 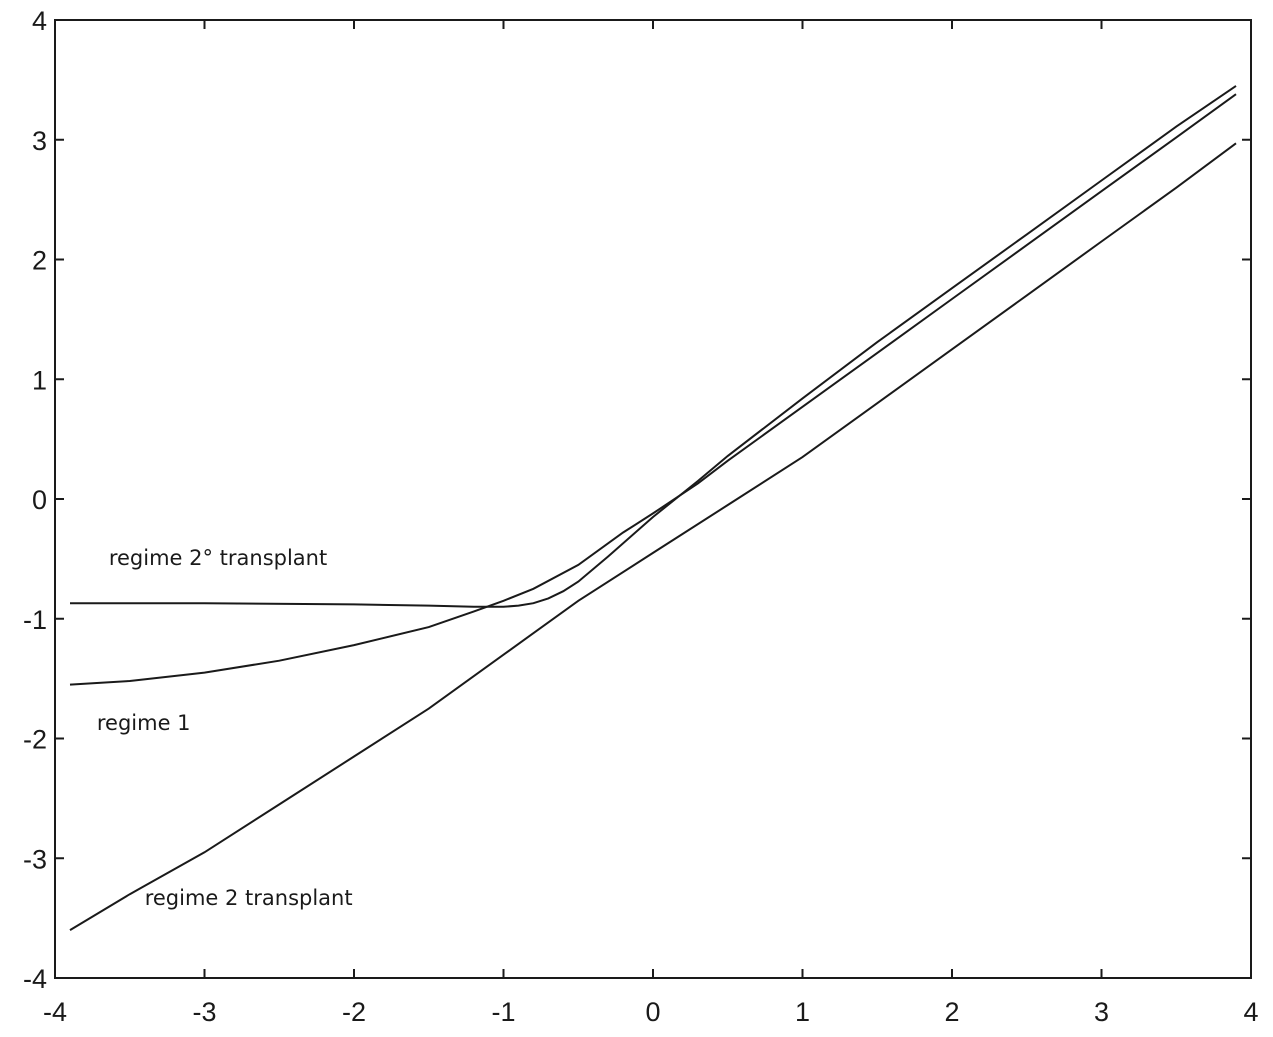 What do you see at coordinates (652, 1012) in the screenshot?
I see `x-tick-label: 0` at bounding box center [652, 1012].